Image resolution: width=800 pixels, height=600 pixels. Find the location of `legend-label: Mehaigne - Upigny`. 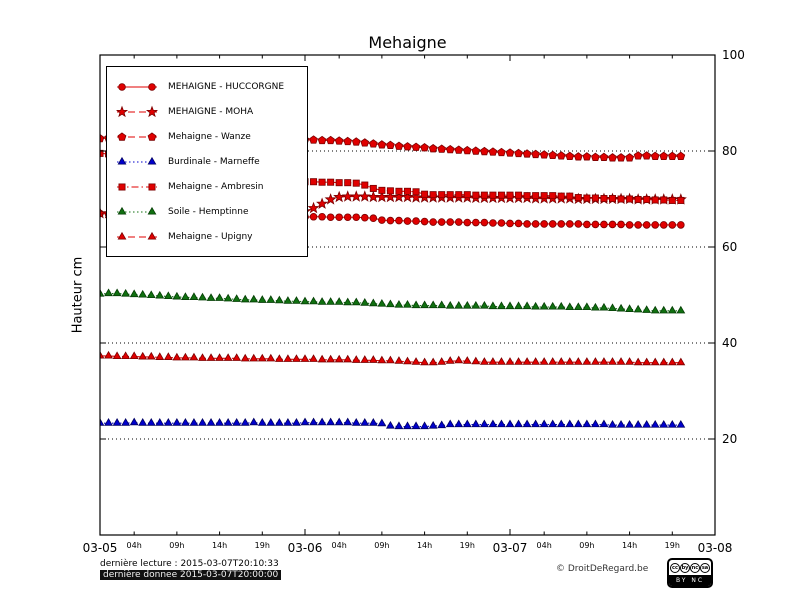

legend-label: Mehaigne - Upigny is located at coordinates (210, 236).